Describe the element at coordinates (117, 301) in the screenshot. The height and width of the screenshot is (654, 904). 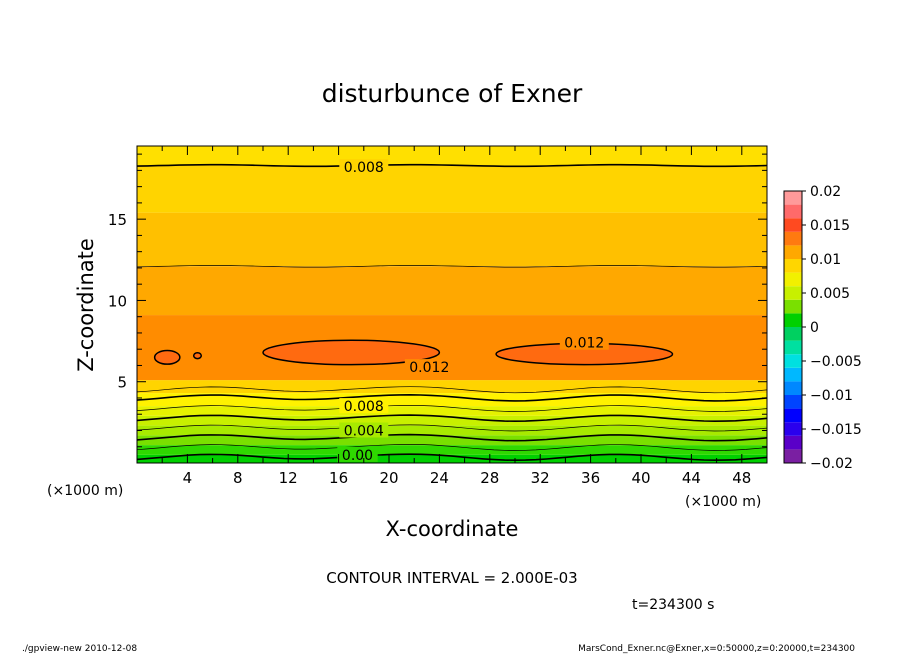
I see `y-tick-label-10: 10` at that location.